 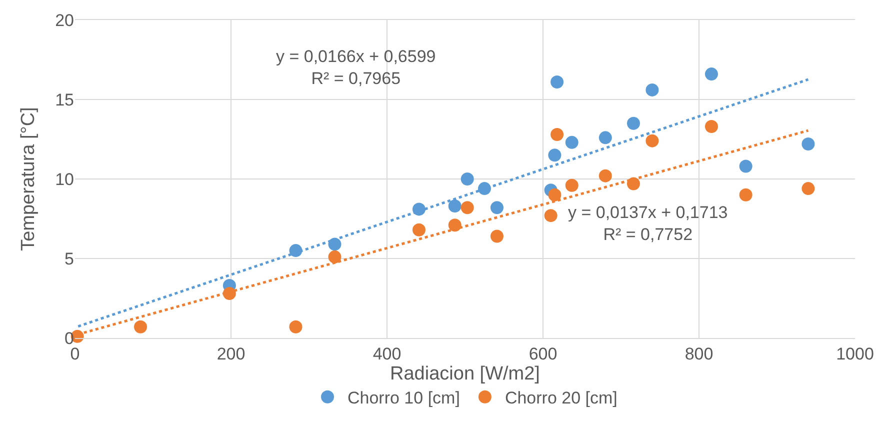 I want to click on x-tick-label: 600, so click(x=543, y=354).